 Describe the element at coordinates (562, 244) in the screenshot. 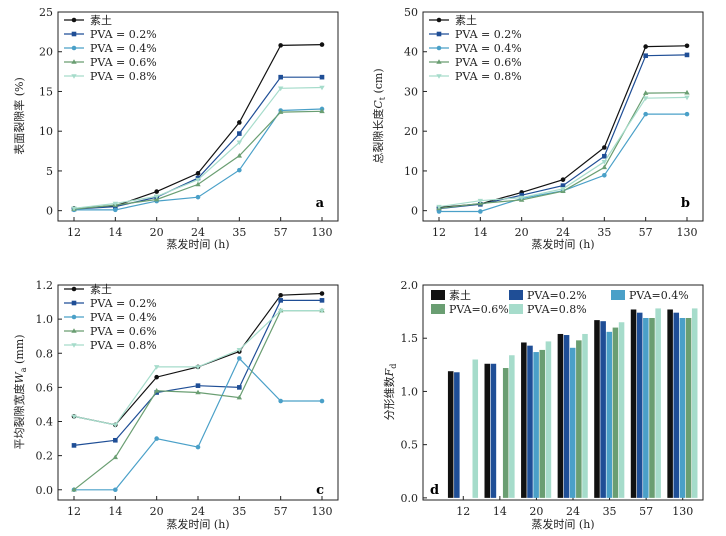

I see `x-axis-label-b: 蒸发时间 (h)` at that location.